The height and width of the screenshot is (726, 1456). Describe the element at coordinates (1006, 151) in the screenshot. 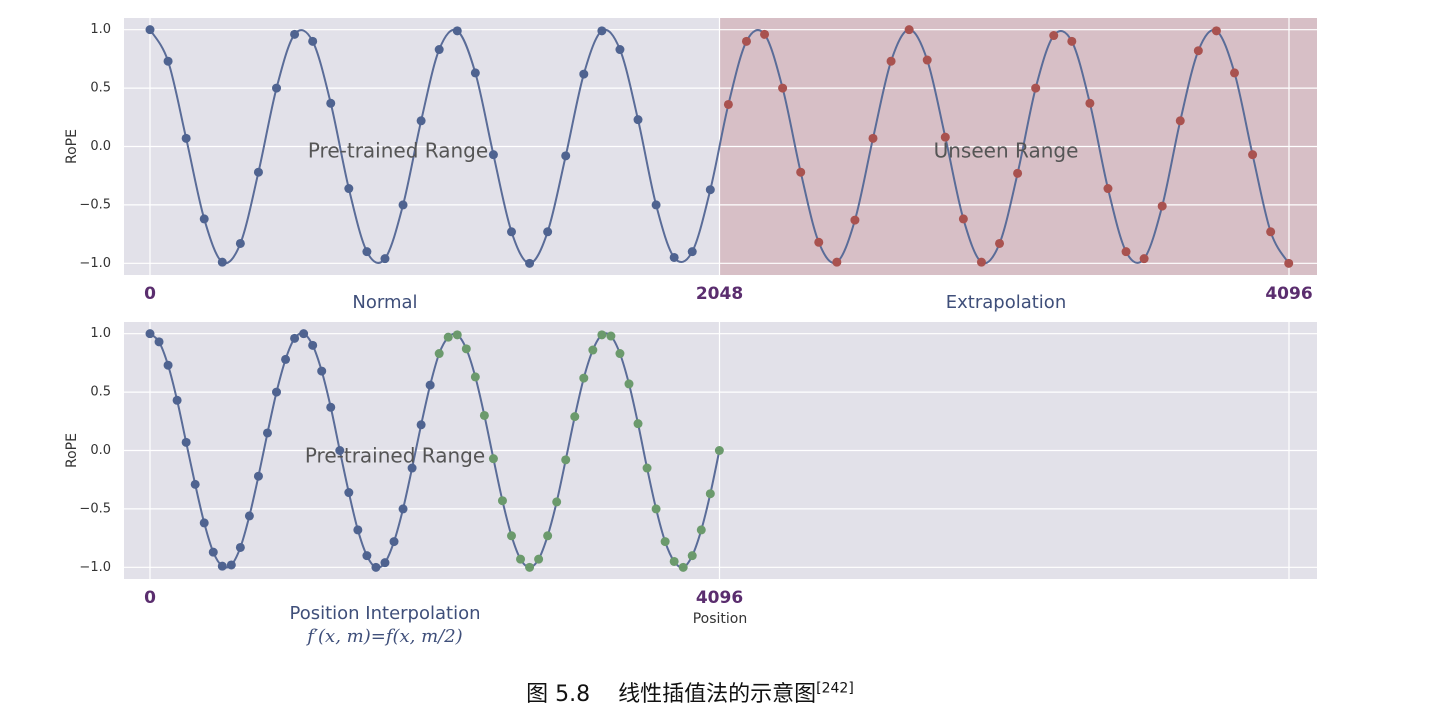

I see `annotation: Unseen Range` at that location.